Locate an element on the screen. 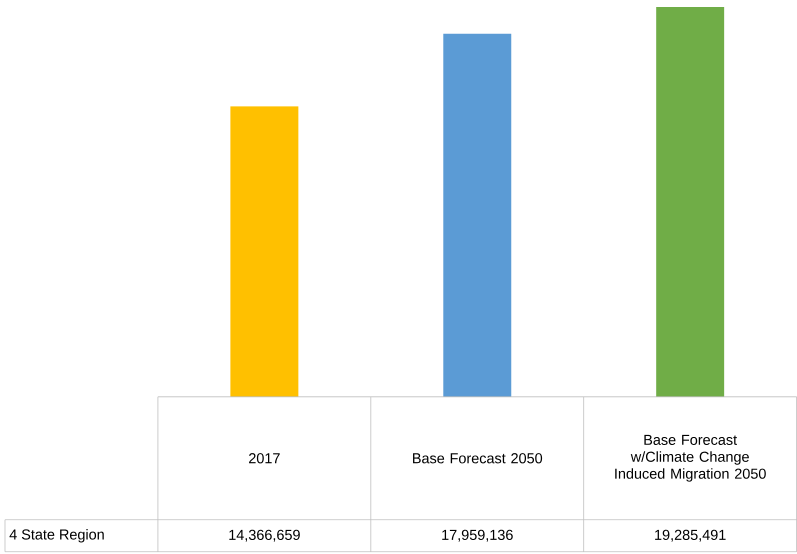 This screenshot has height=554, width=797. data-label: 17,959,136 is located at coordinates (477, 536).